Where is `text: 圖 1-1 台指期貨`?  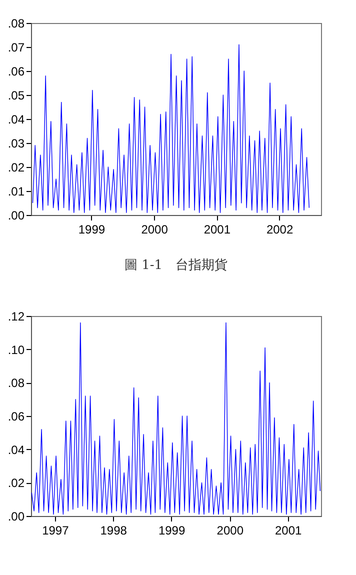
text: 圖 1-1 台指期貨 is located at coordinates (176, 265).